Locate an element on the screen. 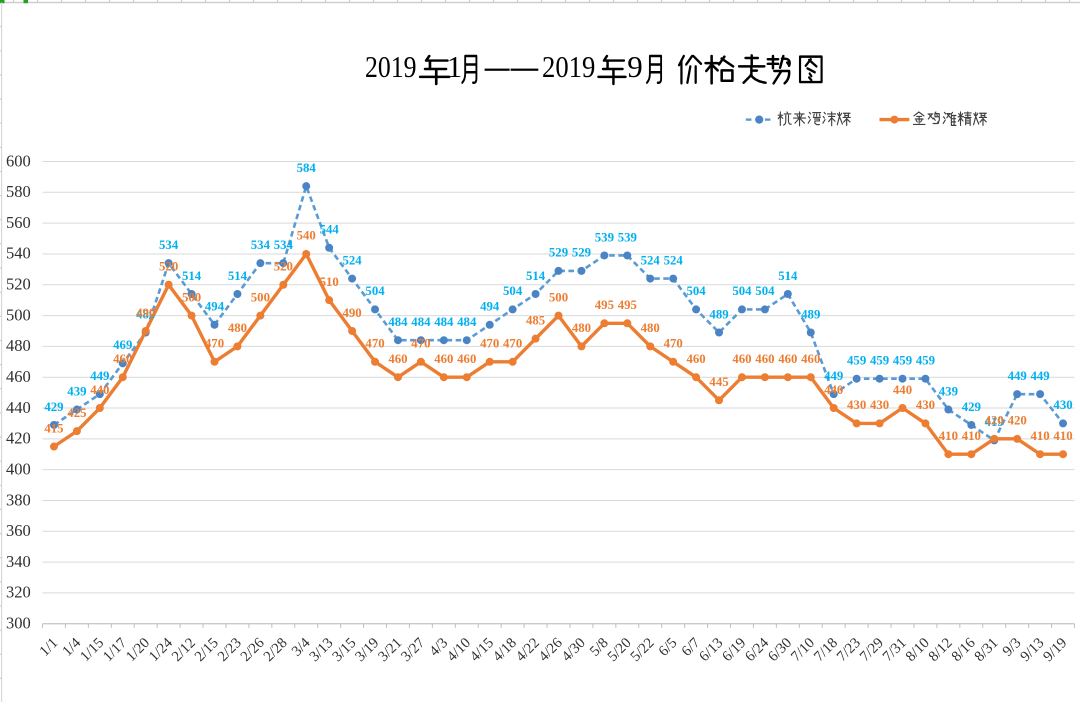 The image size is (1080, 702). svg-text: 560 is located at coordinates (18, 222).